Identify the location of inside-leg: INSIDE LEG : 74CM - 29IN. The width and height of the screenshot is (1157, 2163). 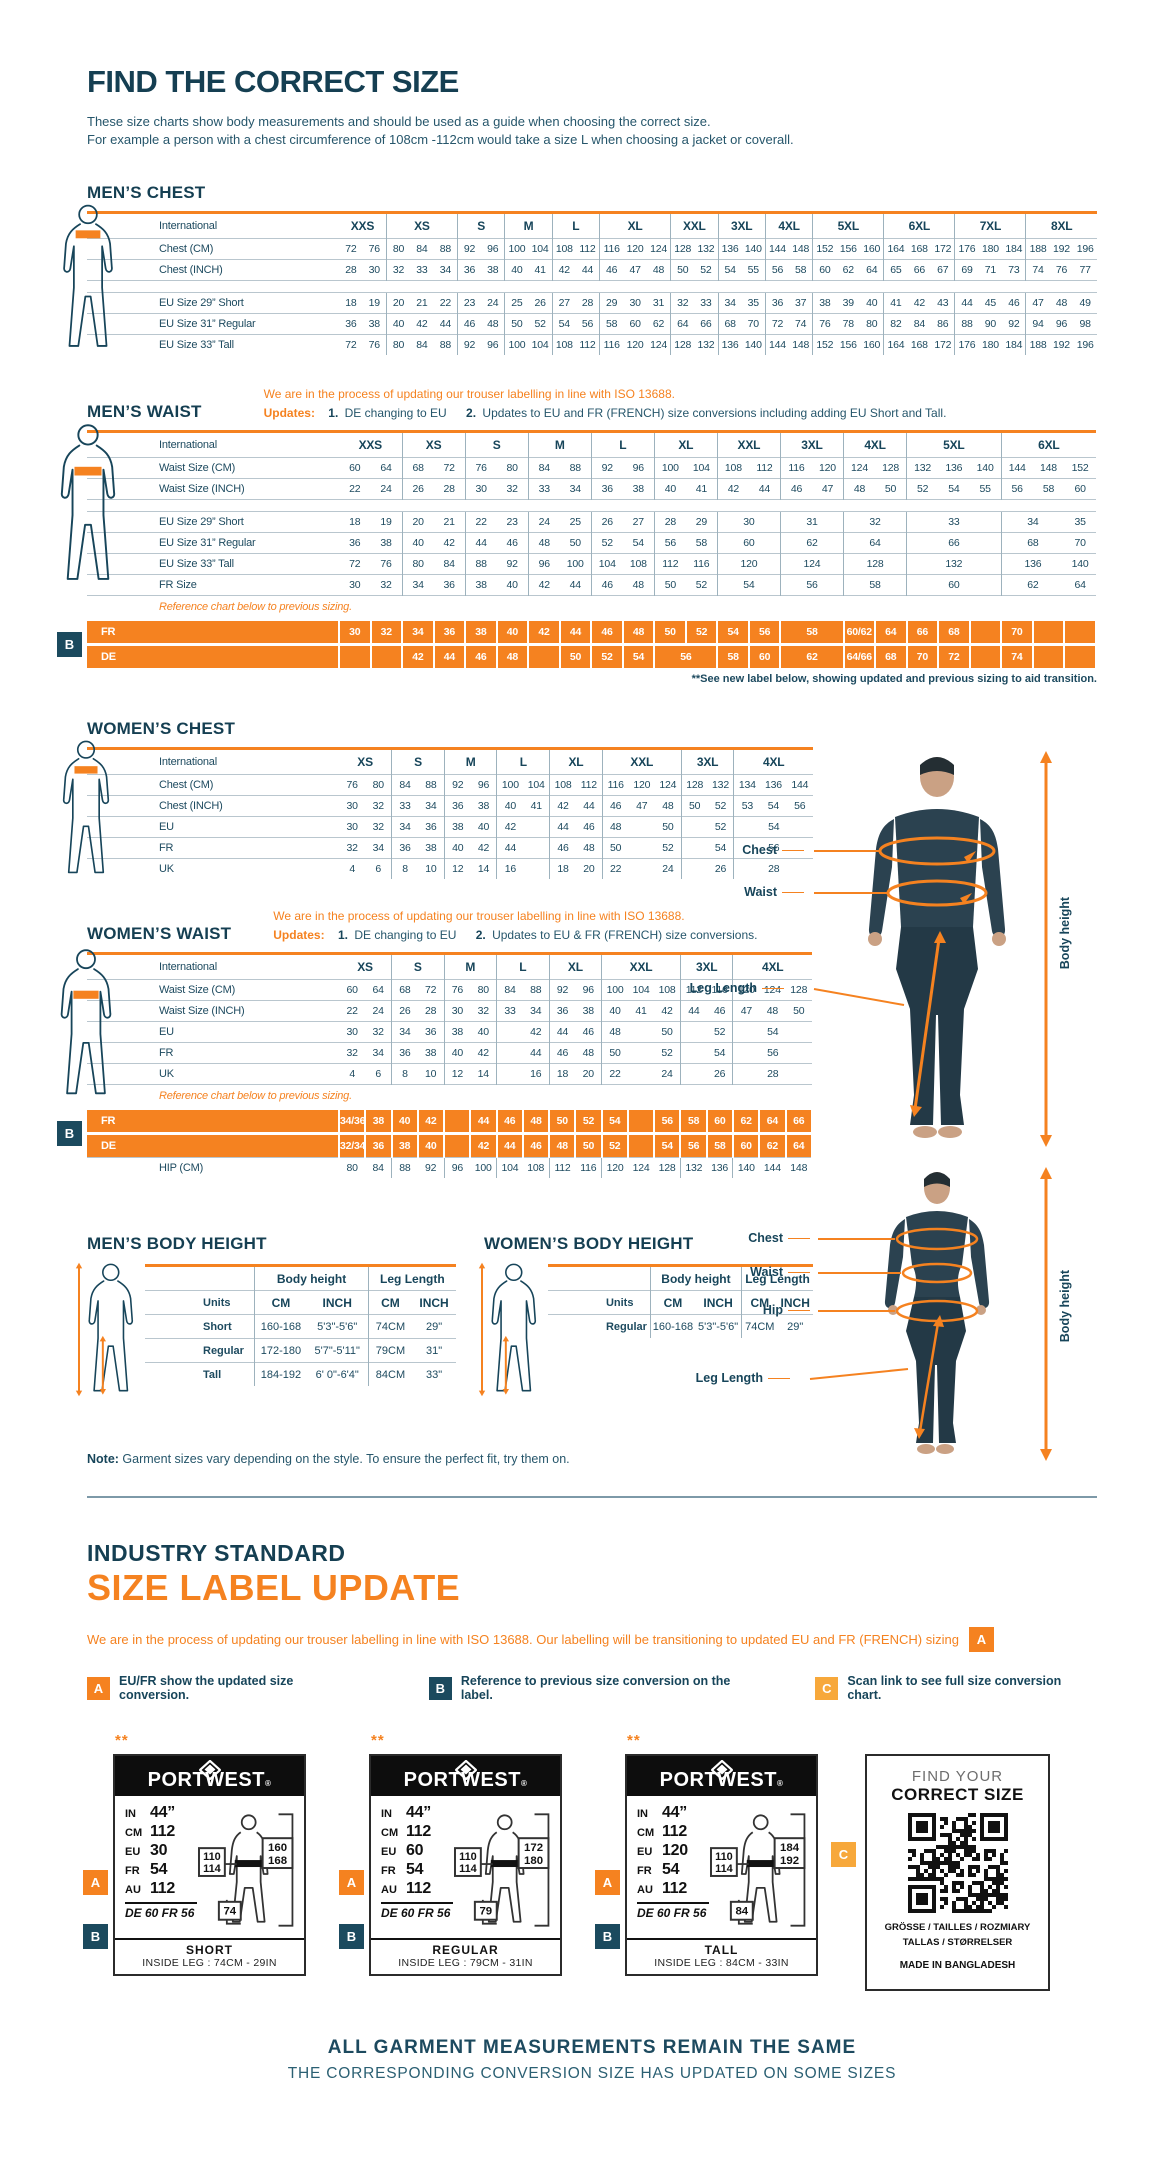
(209, 1963).